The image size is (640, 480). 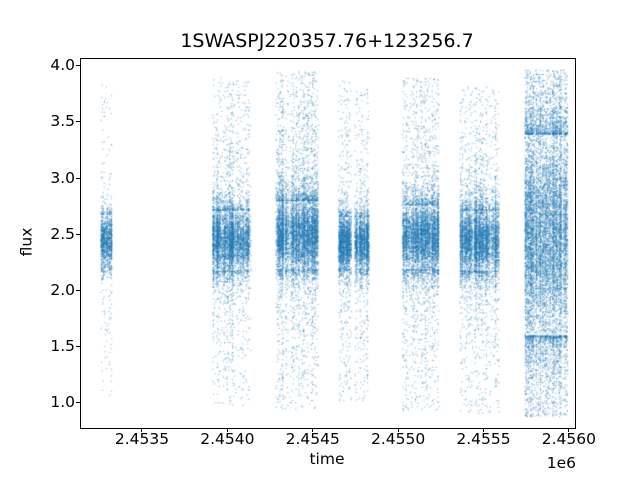 What do you see at coordinates (62, 177) in the screenshot?
I see `y-tick-label: 3.0` at bounding box center [62, 177].